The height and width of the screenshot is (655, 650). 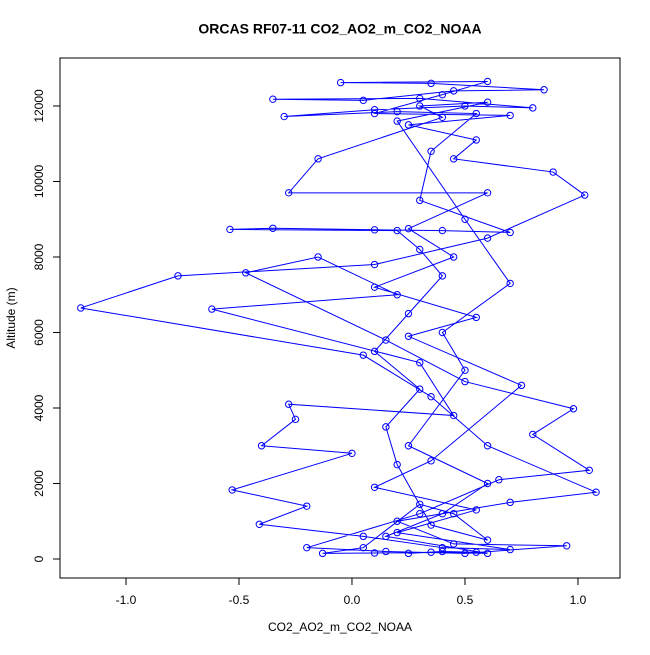 I want to click on y-tick-label: 4000, so click(x=39, y=407).